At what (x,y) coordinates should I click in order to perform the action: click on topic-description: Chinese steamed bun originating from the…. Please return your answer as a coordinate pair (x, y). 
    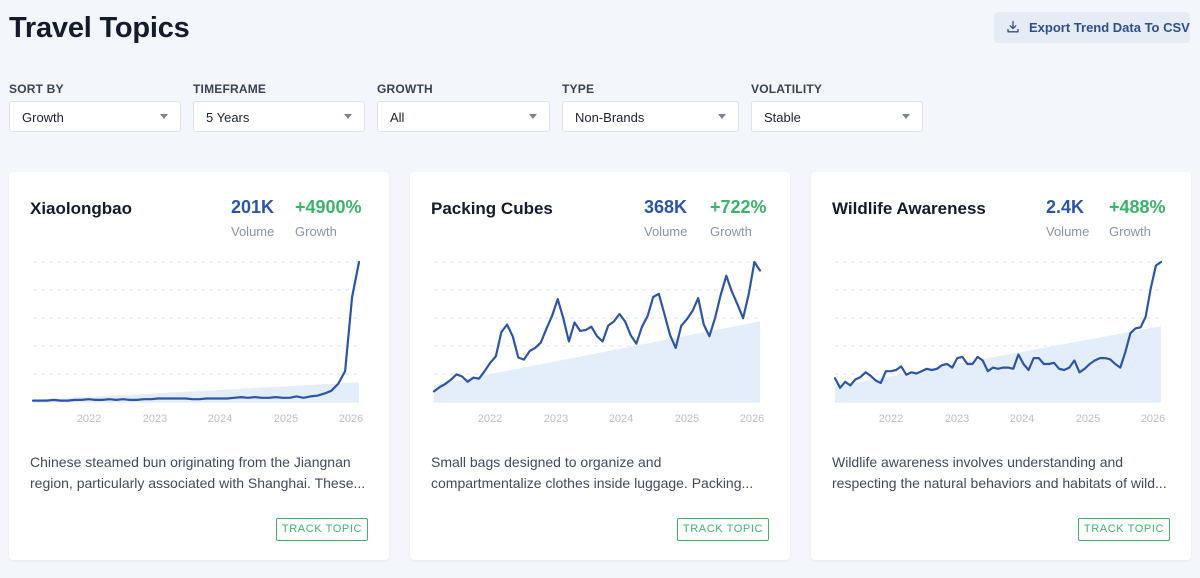
    Looking at the image, I should click on (200, 473).